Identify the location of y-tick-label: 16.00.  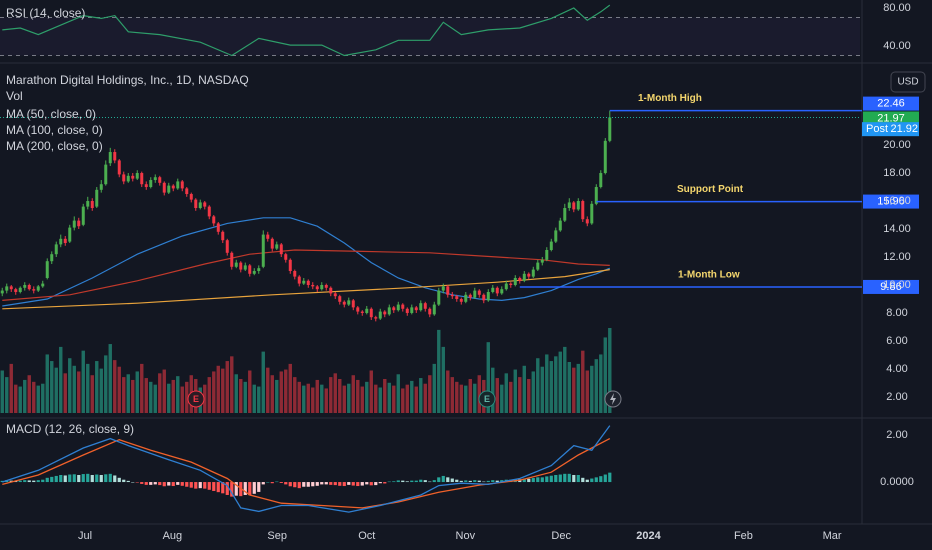
(897, 201).